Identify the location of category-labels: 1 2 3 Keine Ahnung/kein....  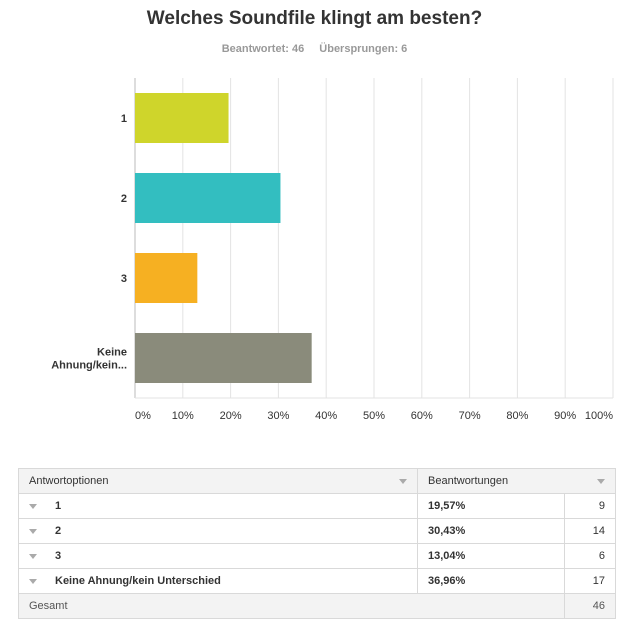
(89, 242).